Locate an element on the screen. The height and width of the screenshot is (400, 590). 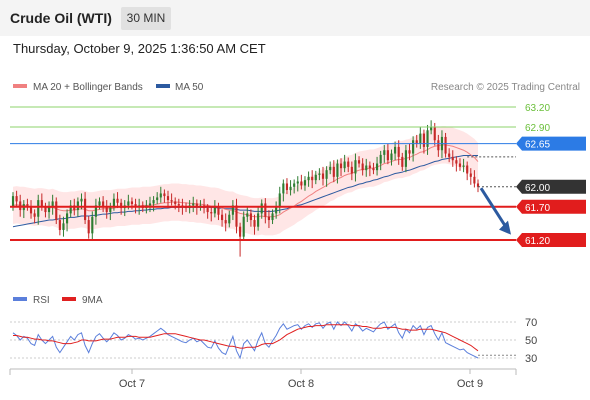
support-price-tag is located at coordinates (551, 240).